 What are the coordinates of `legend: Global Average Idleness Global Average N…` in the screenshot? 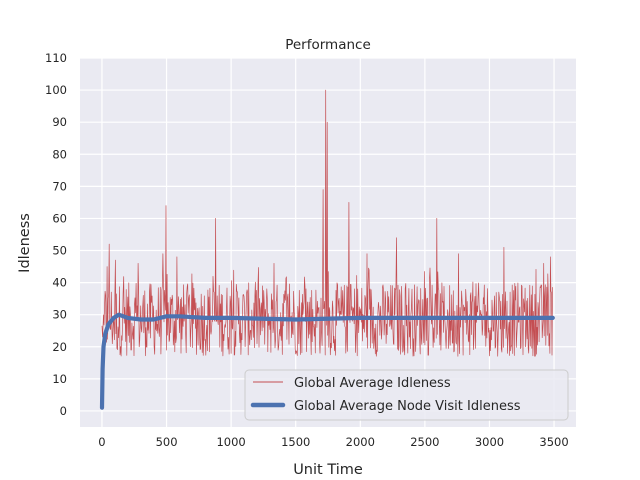 It's located at (406, 395).